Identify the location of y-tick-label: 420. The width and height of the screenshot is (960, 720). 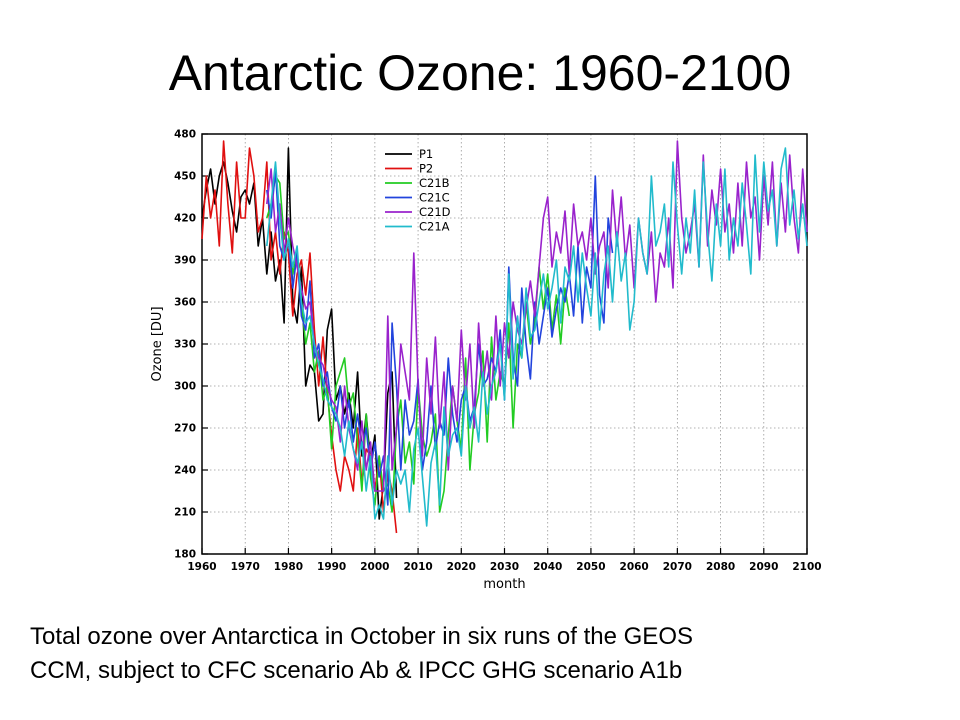
(185, 219).